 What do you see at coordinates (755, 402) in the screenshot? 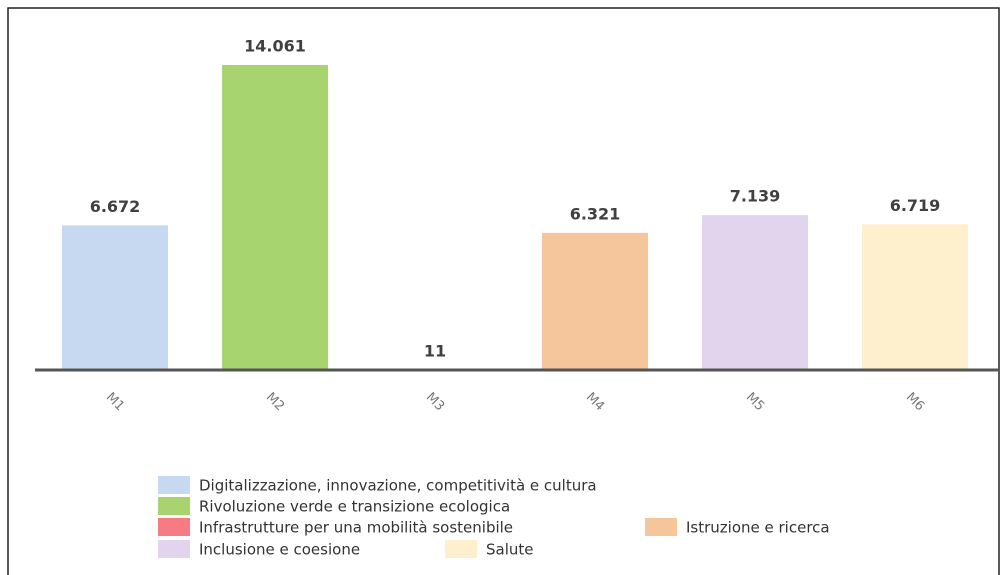
I see `x-tick-label: M5` at bounding box center [755, 402].